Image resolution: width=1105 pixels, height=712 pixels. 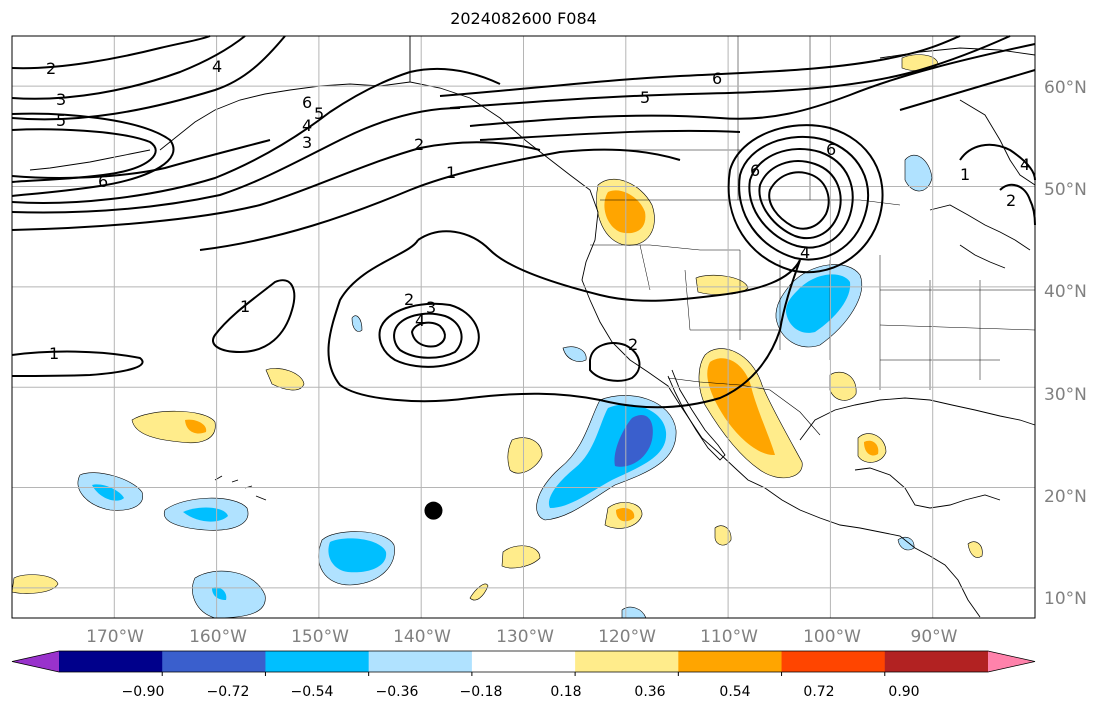 I want to click on lon-tick-label: 120°W, so click(x=627, y=637).